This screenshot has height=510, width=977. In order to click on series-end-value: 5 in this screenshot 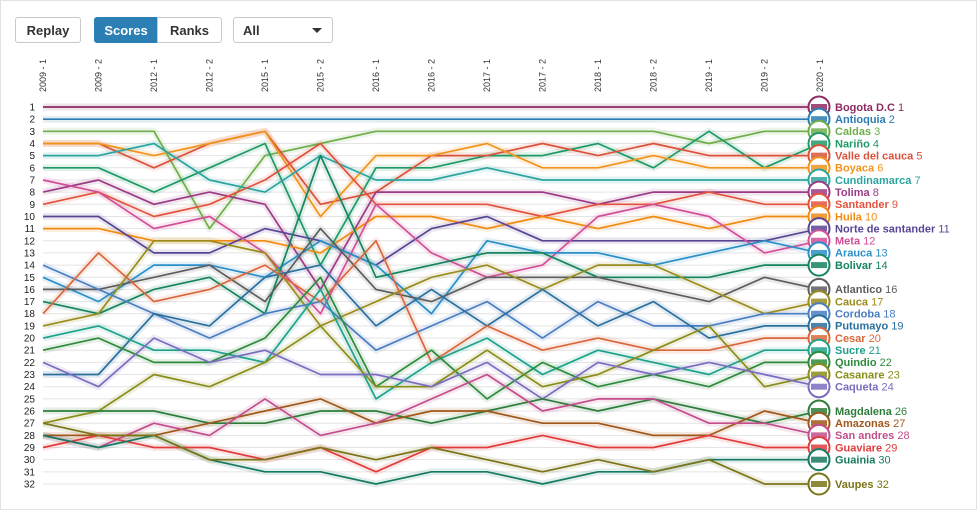, I will do `click(919, 156)`.